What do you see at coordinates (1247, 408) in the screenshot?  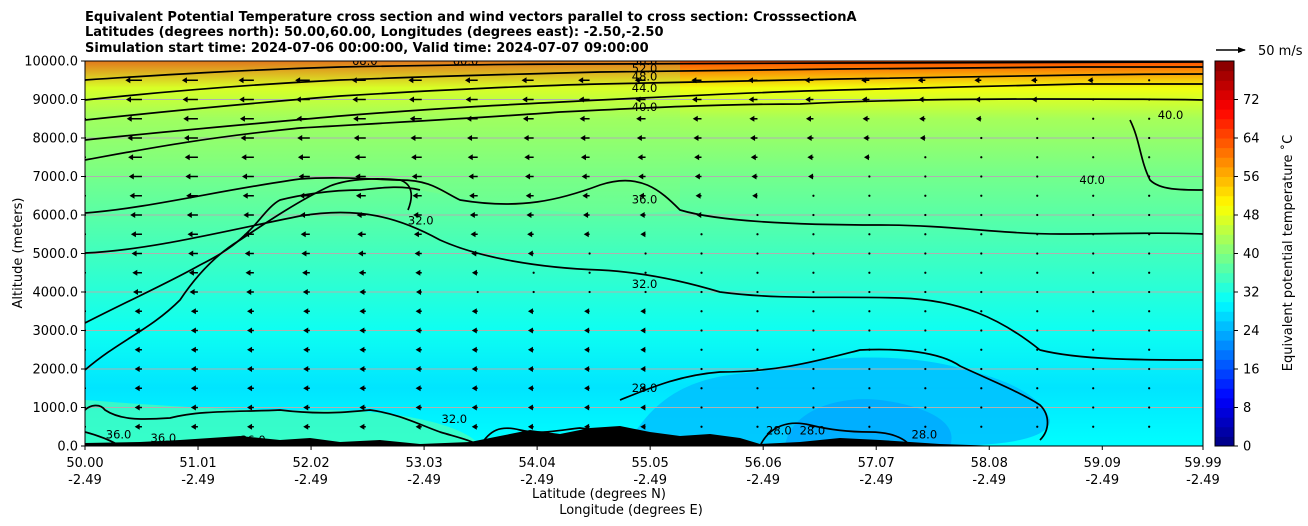 I see `colorbar-tick-label: 8` at bounding box center [1247, 408].